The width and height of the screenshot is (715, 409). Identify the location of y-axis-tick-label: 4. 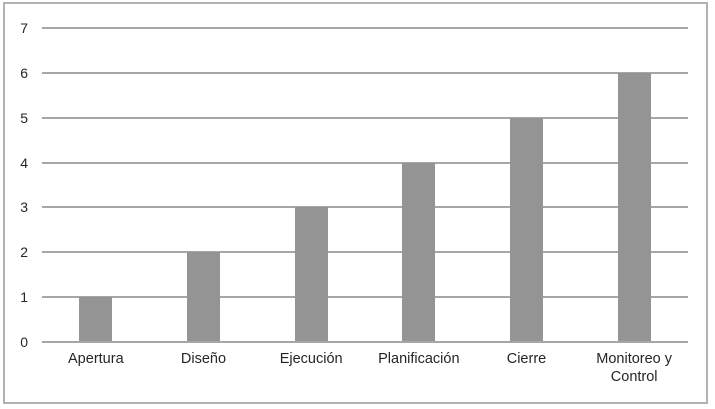
(24, 162).